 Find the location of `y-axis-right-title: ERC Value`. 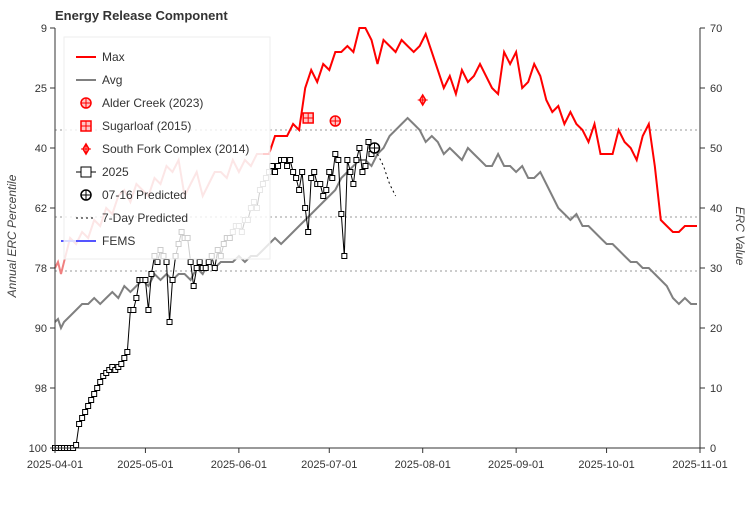

y-axis-right-title: ERC Value is located at coordinates (740, 236).